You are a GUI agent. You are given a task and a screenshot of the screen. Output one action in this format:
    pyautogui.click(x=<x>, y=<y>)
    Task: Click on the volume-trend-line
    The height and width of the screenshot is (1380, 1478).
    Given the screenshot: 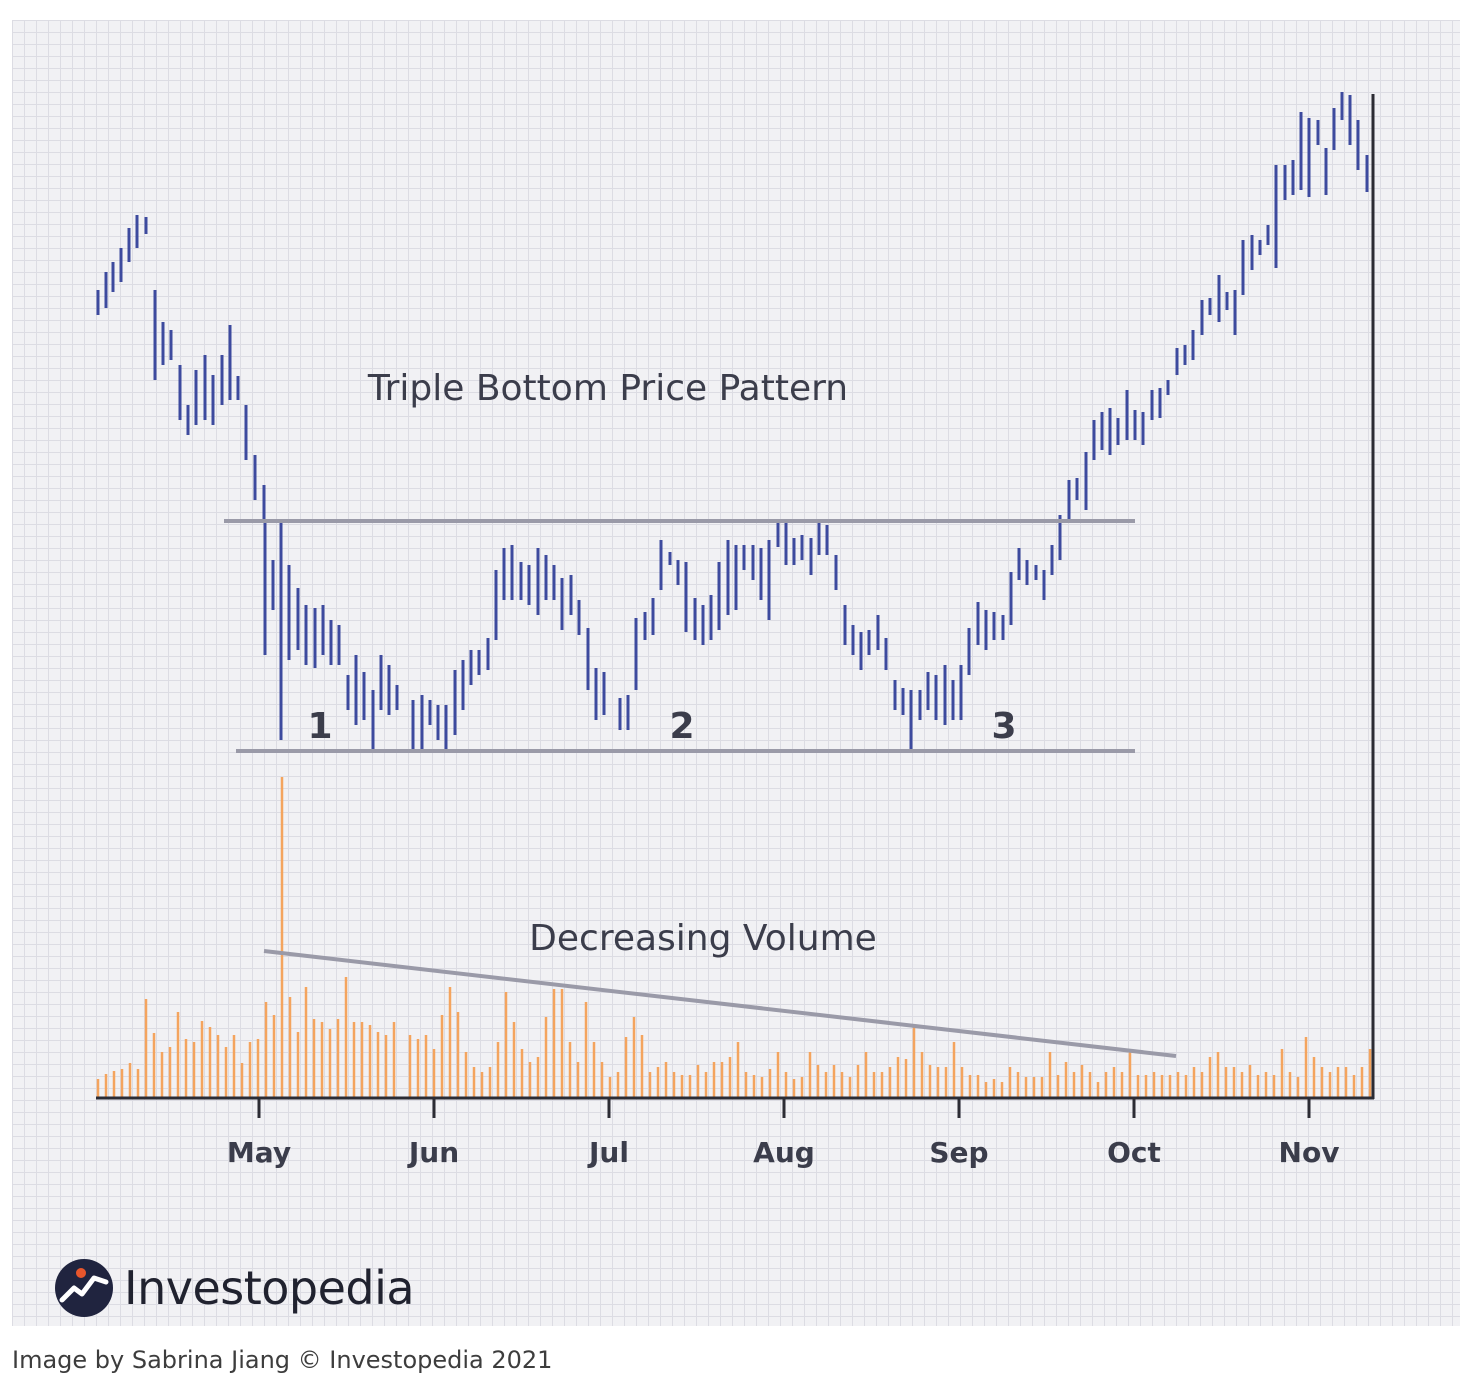 What is the action you would take?
    pyautogui.click(x=720, y=1003)
    